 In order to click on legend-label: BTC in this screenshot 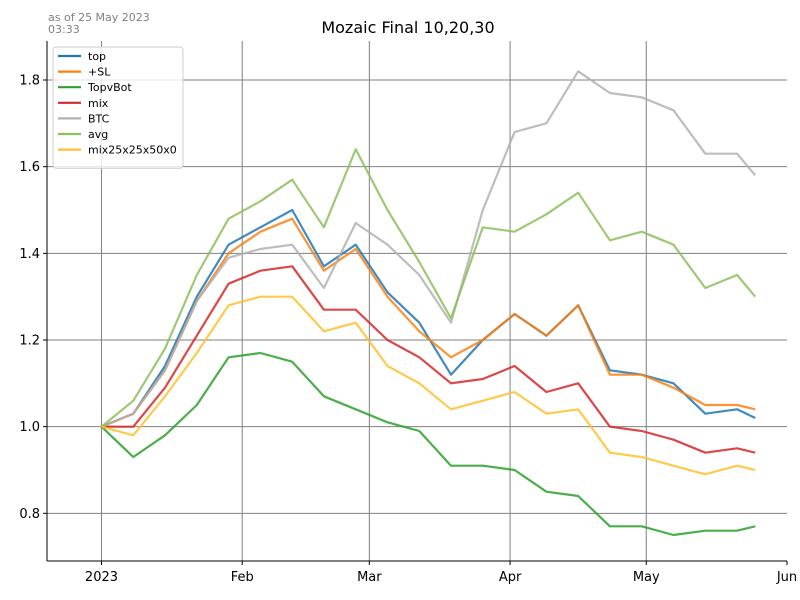, I will do `click(99, 118)`.